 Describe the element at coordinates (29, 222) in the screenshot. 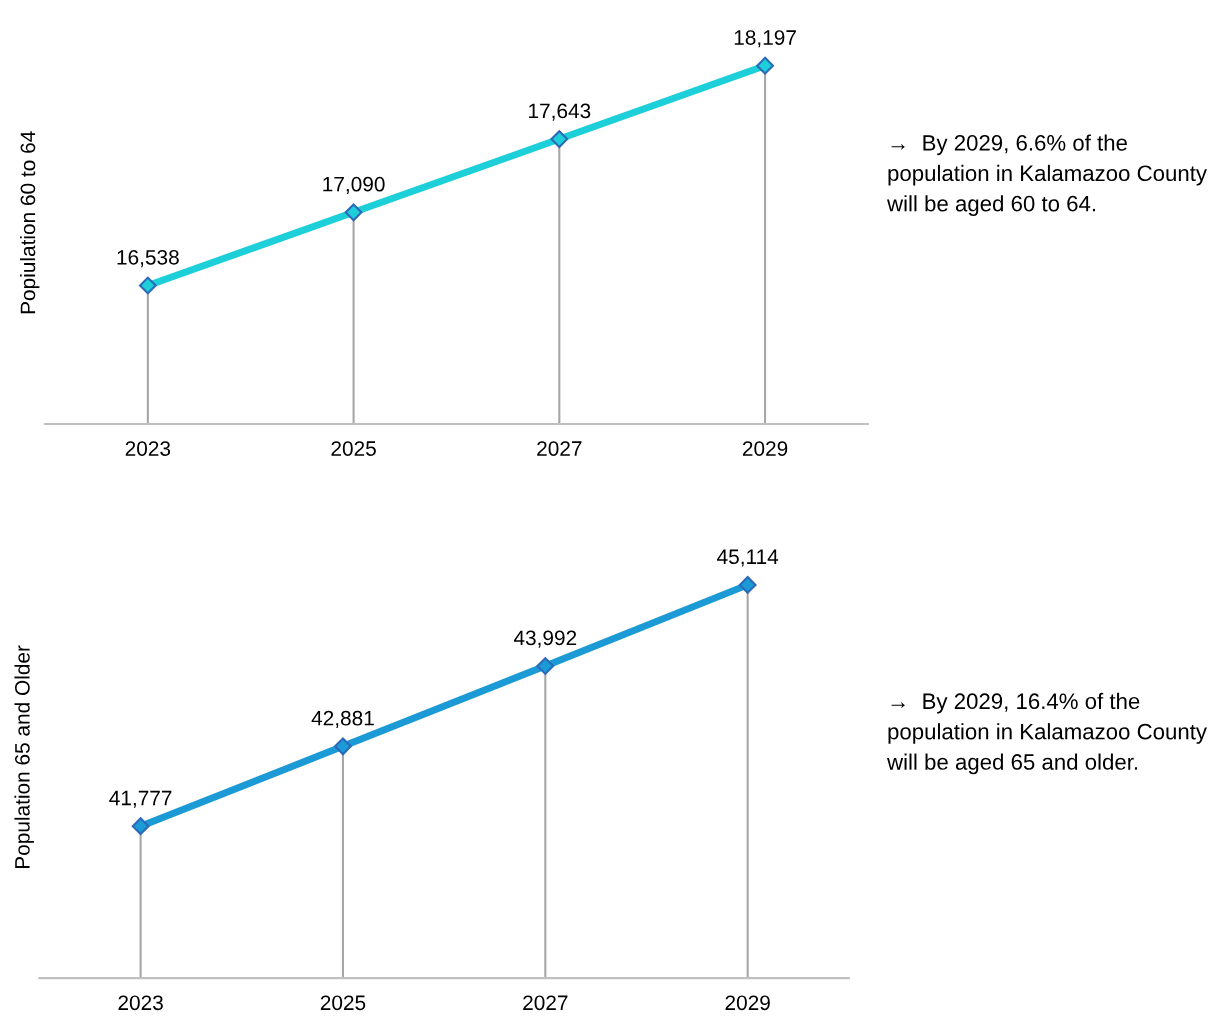

I see `y-axis-title: Popiulation 60 to 64` at that location.